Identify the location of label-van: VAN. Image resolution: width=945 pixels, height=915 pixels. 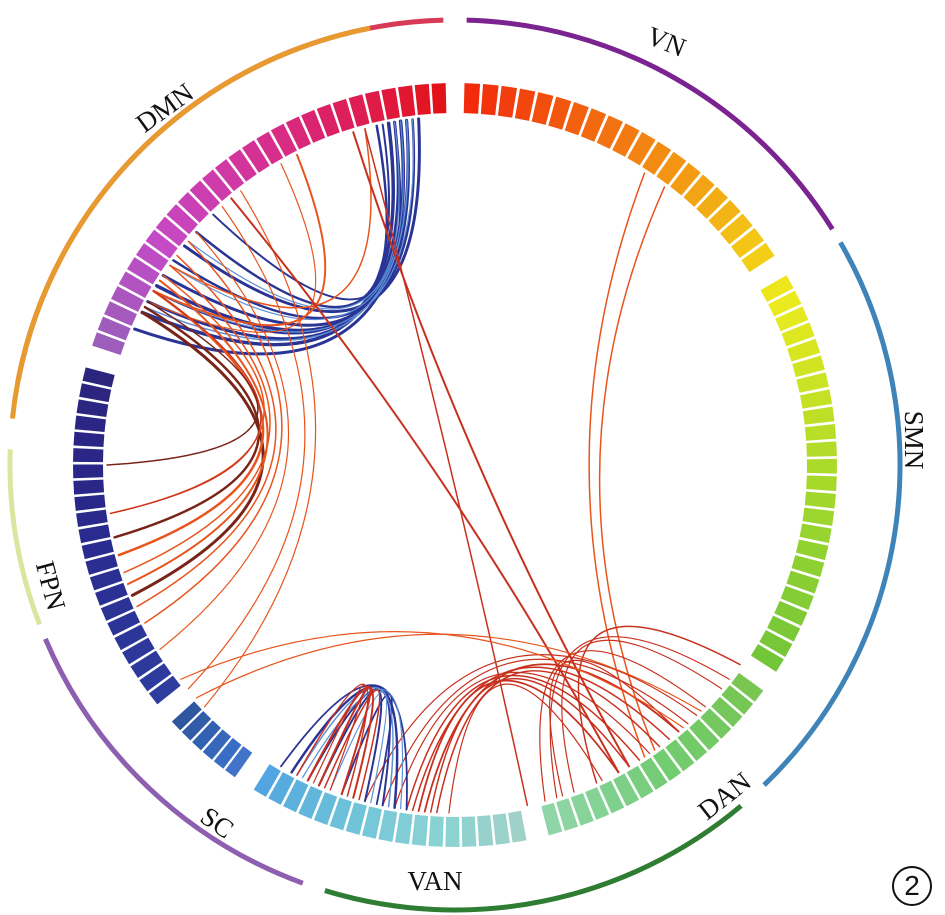
(434, 881).